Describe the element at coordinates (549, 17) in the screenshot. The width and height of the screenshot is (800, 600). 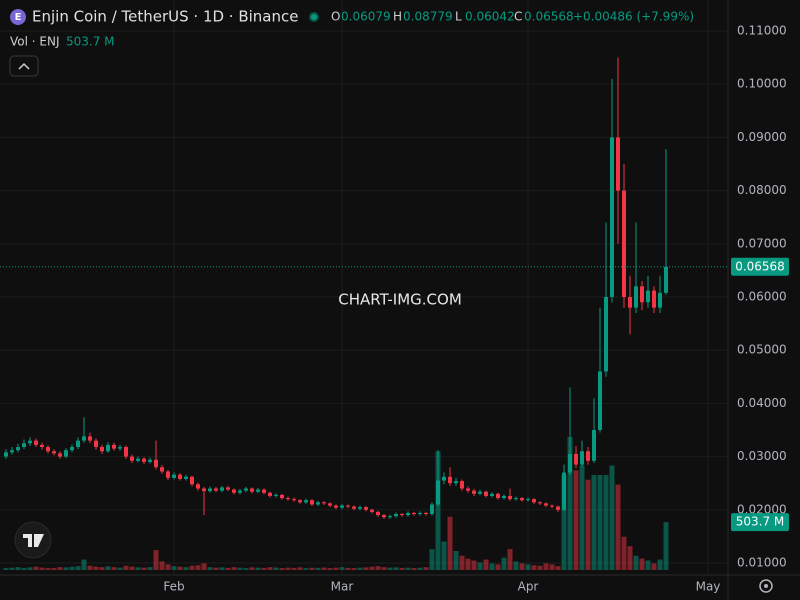
I see `ohlc-value: 0.06568` at that location.